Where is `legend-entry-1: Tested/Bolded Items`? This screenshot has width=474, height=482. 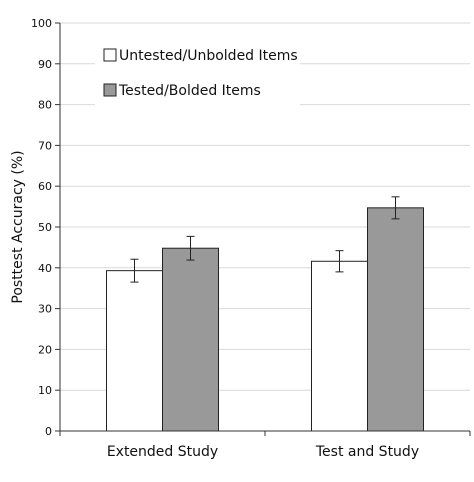 legend-entry-1: Tested/Bolded Items is located at coordinates (189, 91).